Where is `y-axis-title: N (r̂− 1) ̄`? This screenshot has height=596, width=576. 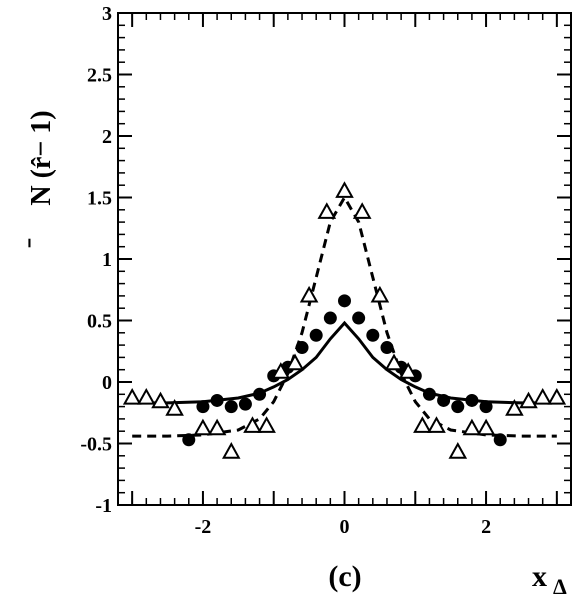
y-axis-title: N (r̂− 1) ̄ is located at coordinates (41, 179).